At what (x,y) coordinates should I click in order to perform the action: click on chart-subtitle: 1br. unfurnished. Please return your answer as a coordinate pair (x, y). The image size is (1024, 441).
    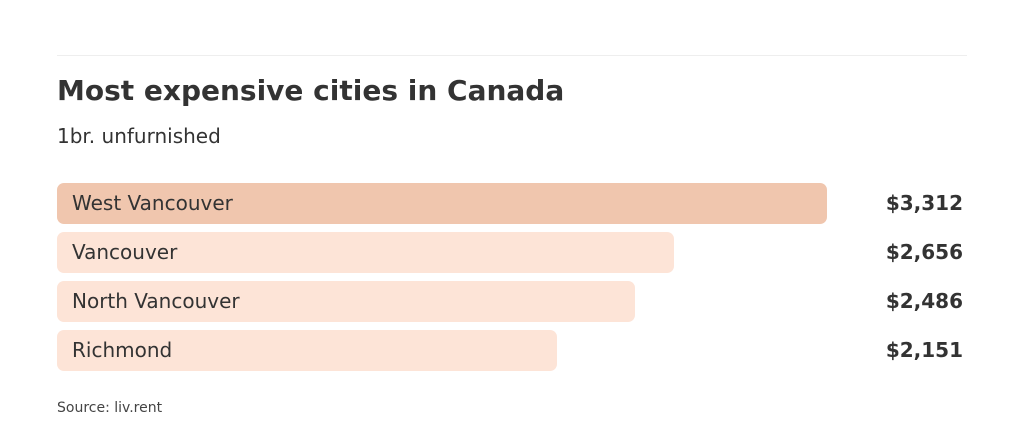
    Looking at the image, I should click on (139, 136).